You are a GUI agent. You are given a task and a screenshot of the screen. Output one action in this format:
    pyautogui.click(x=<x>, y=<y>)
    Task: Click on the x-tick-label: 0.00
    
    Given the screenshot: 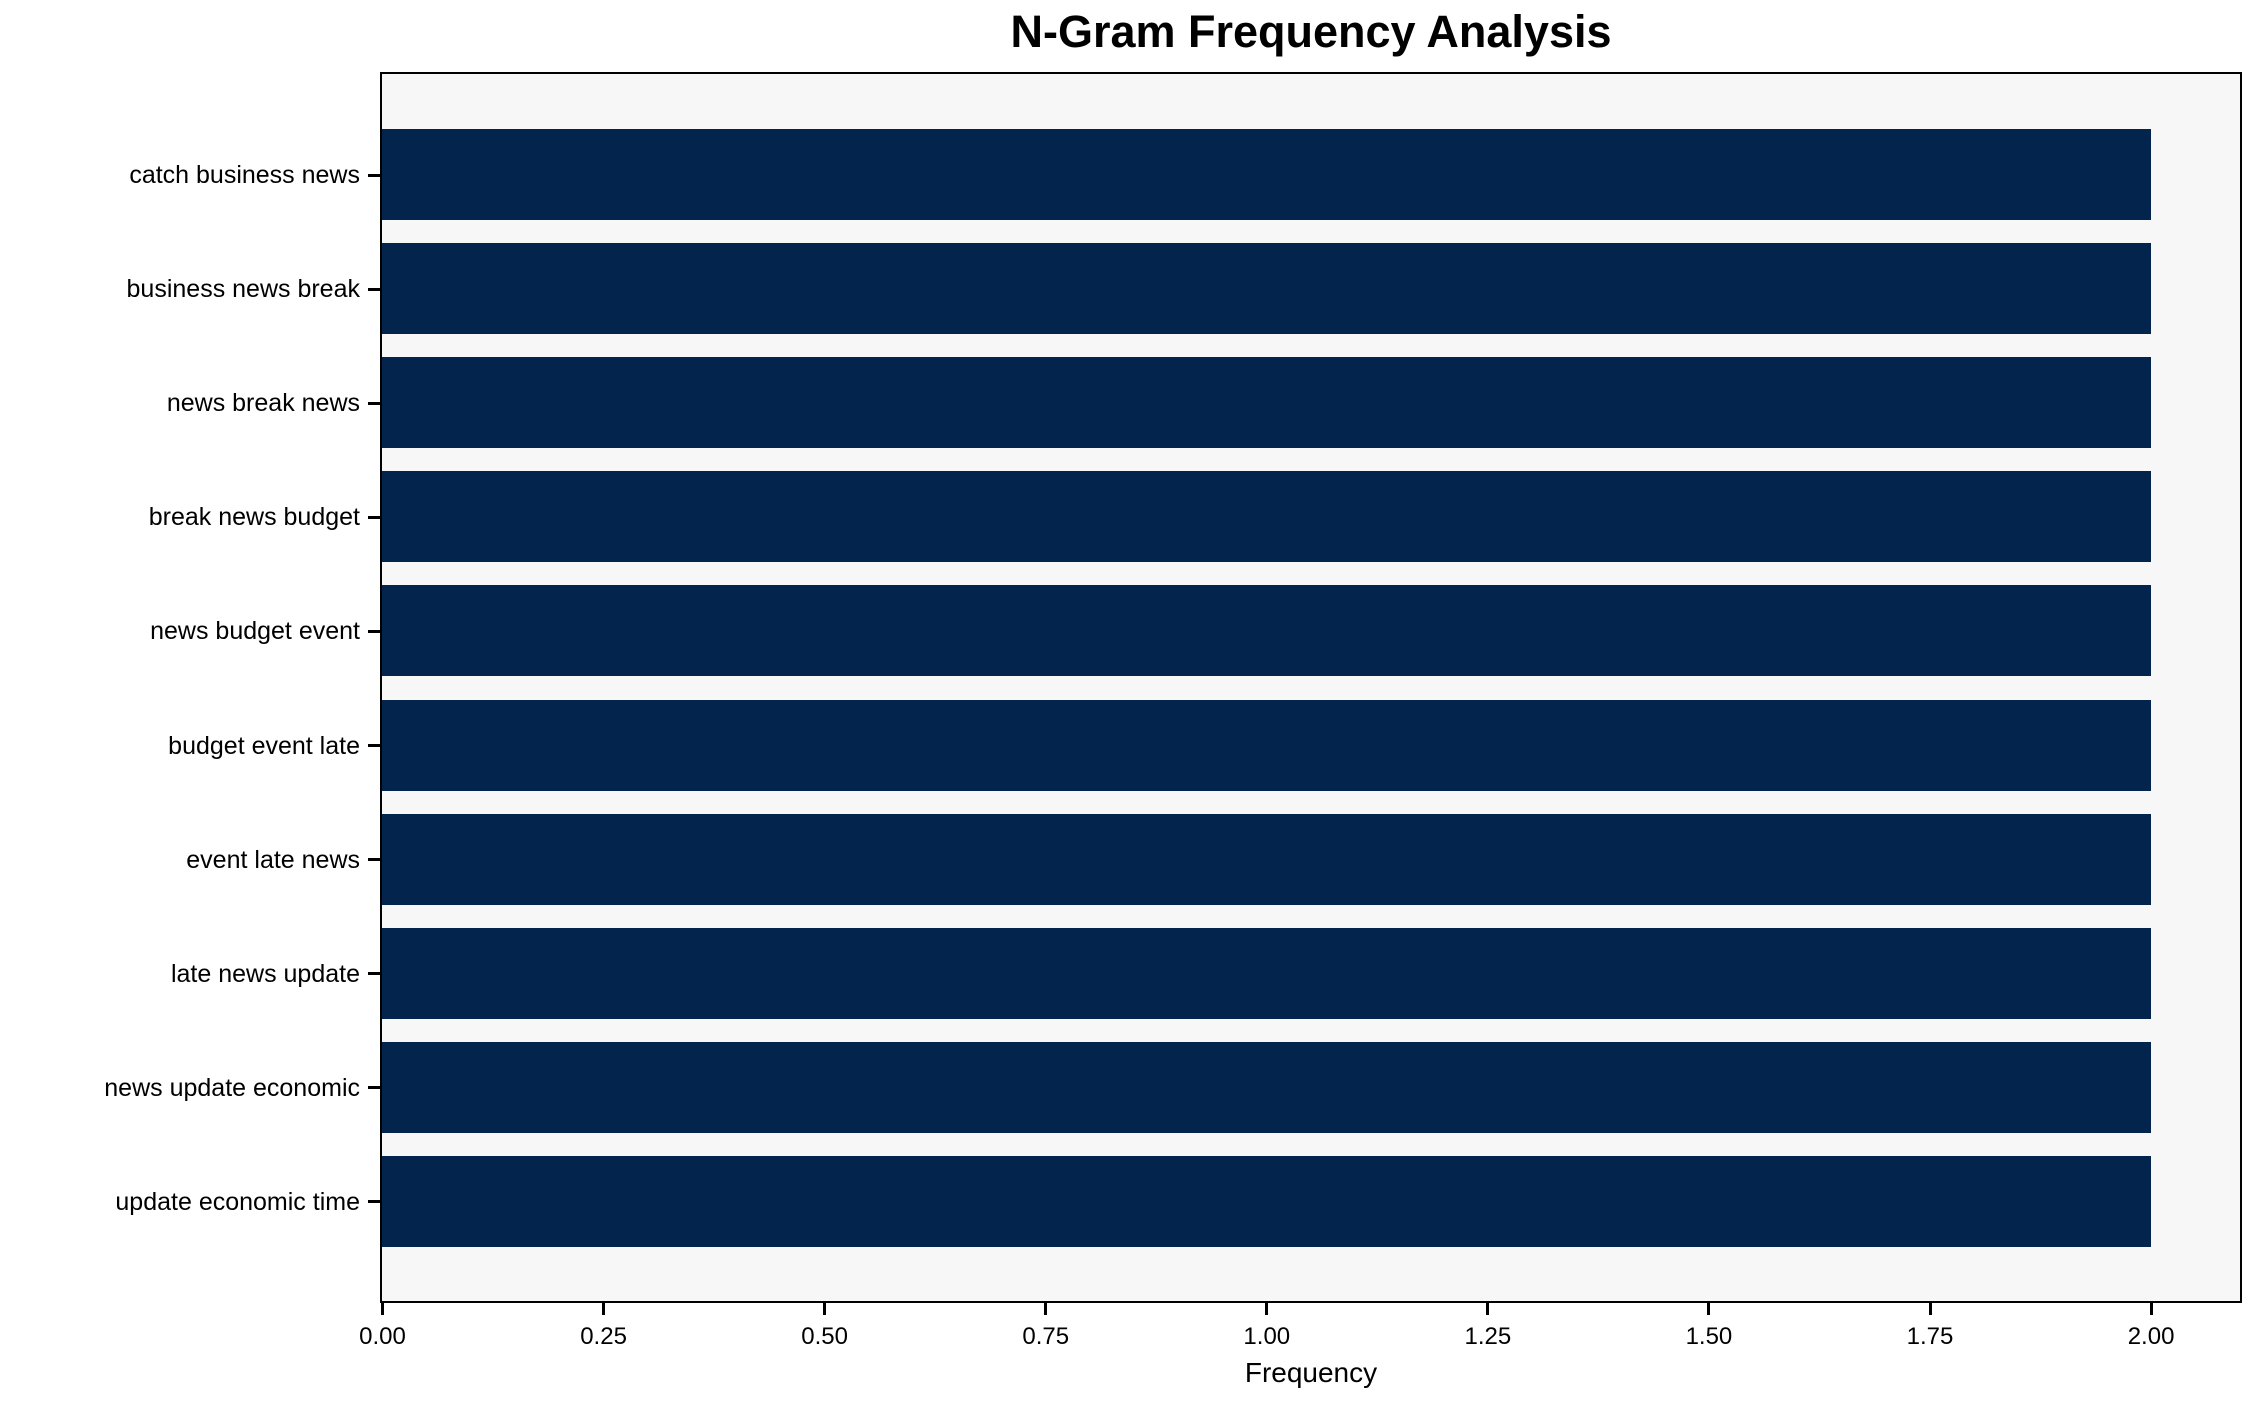 What is the action you would take?
    pyautogui.click(x=382, y=1336)
    